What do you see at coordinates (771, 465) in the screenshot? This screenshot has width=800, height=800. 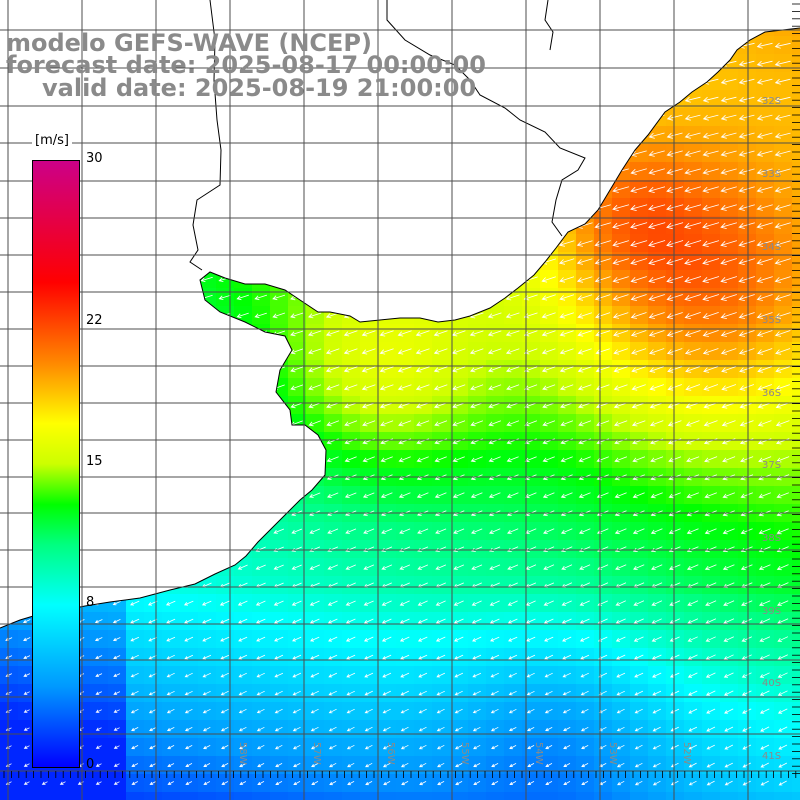 I see `latitude-label: 37S` at bounding box center [771, 465].